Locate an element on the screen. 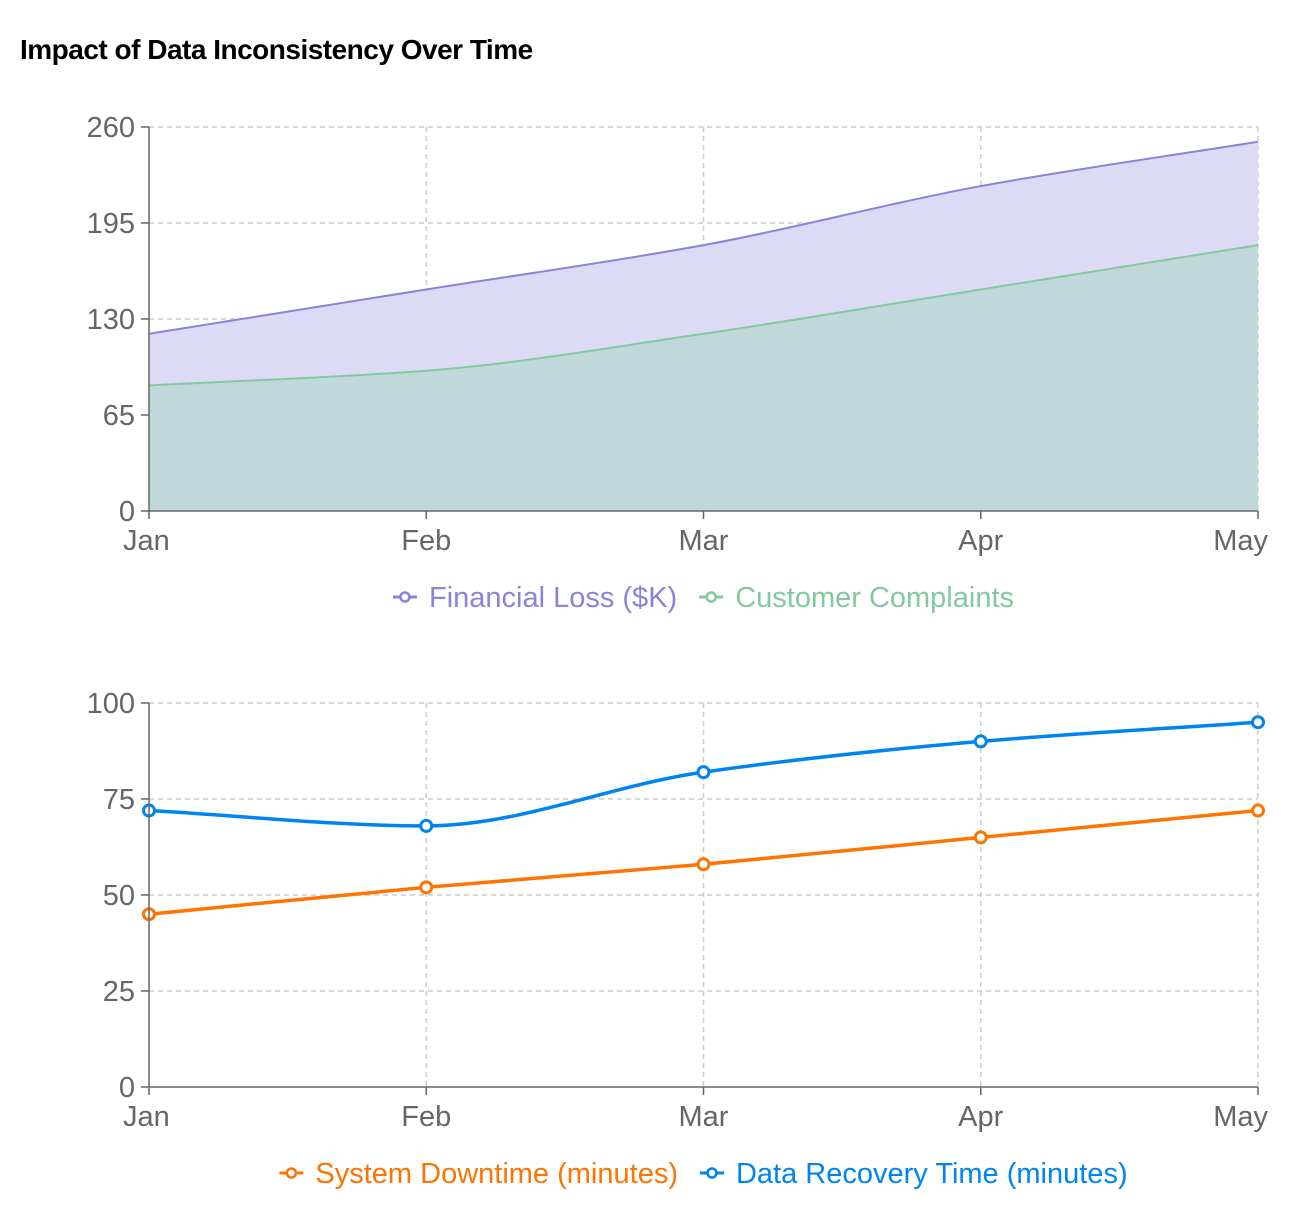  series-group is located at coordinates (703, 818).